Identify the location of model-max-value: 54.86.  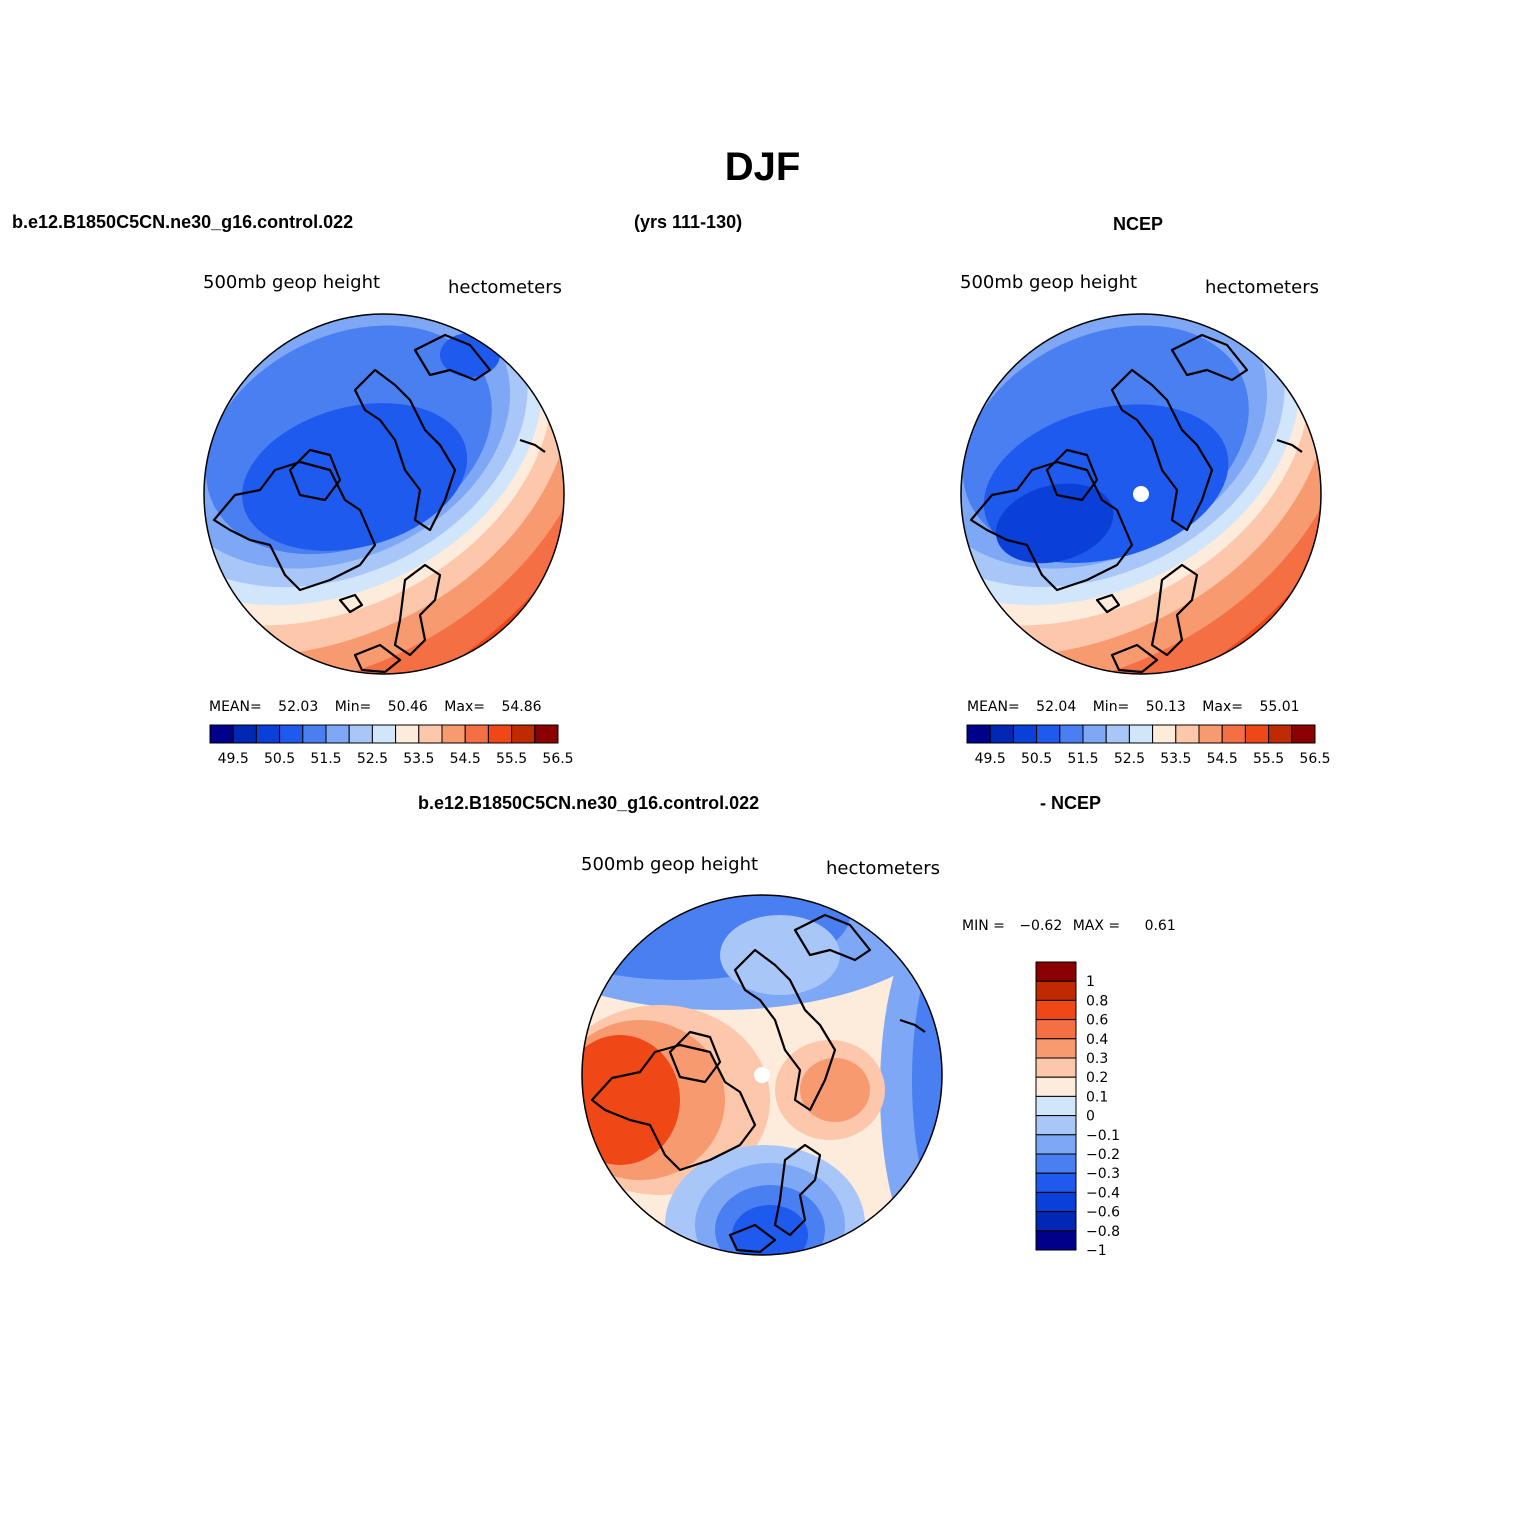
(521, 707).